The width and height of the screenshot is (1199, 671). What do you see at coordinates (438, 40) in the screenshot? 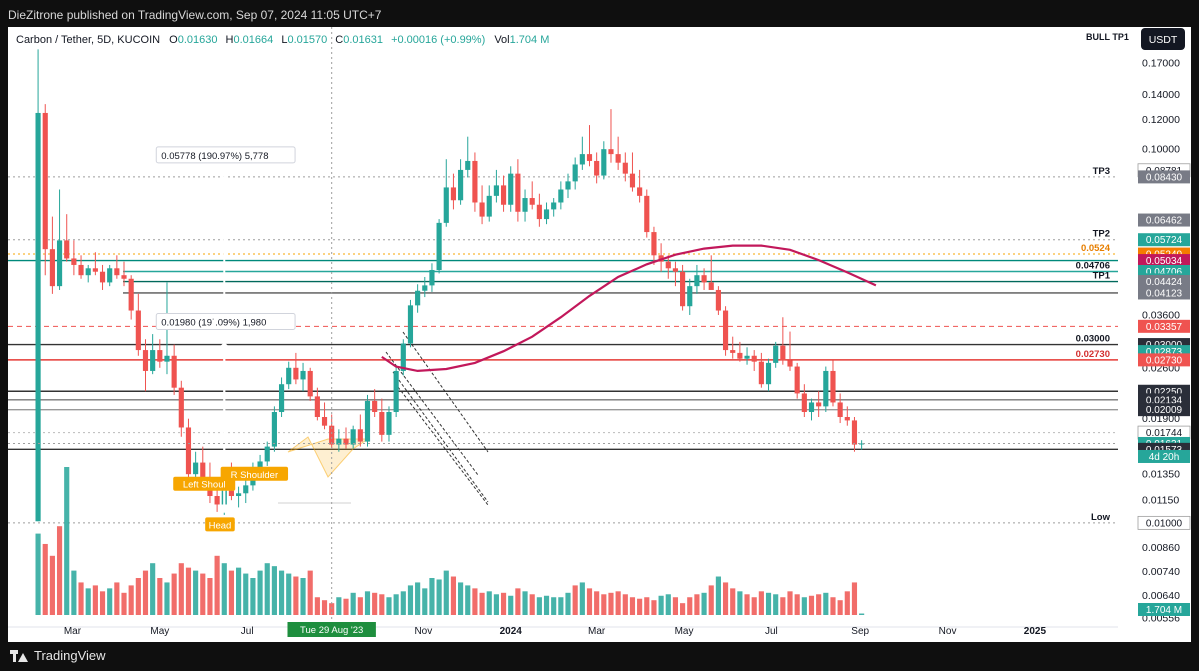
I see `change-value: +0.00016 (+0.99%)` at bounding box center [438, 40].